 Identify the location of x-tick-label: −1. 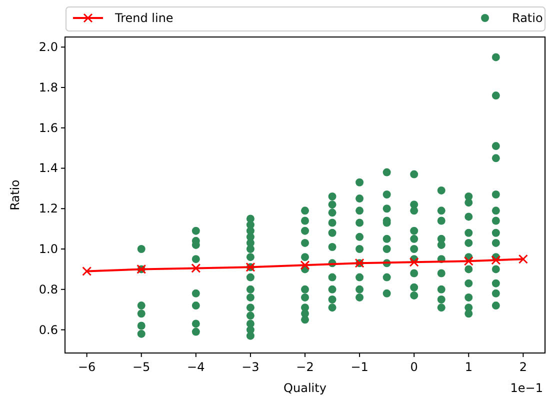
(359, 367).